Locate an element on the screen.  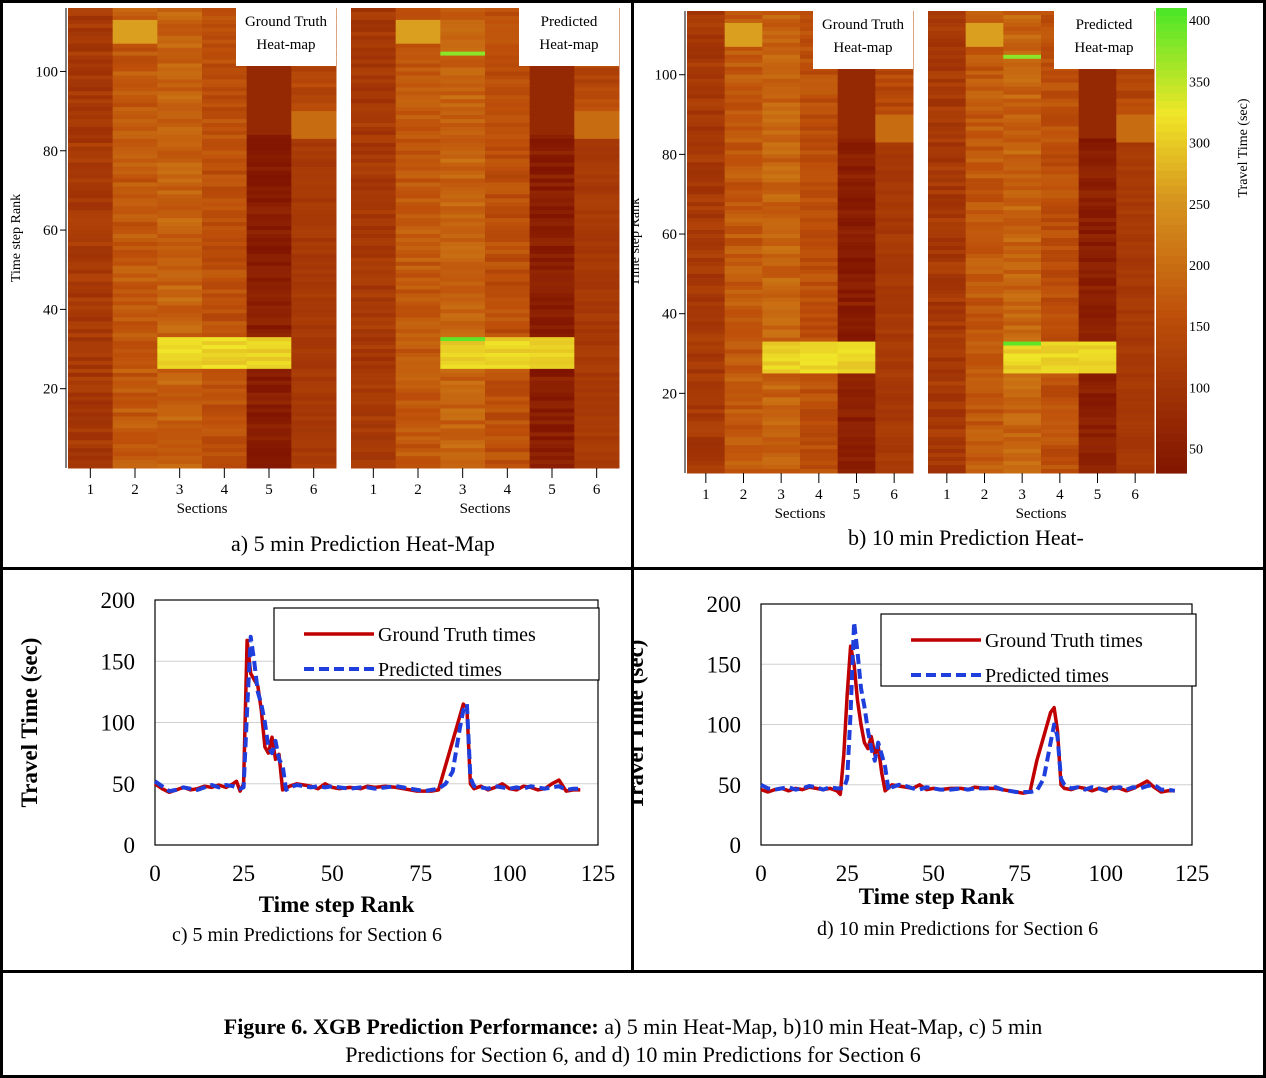
x-tick-label: 2 is located at coordinates (744, 495).